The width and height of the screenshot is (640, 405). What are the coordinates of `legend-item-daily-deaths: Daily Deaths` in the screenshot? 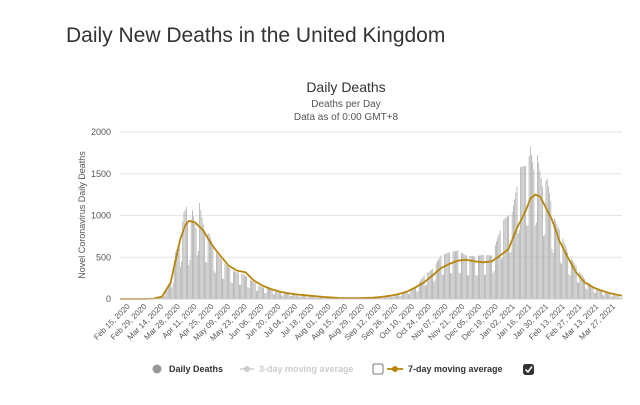 It's located at (188, 369).